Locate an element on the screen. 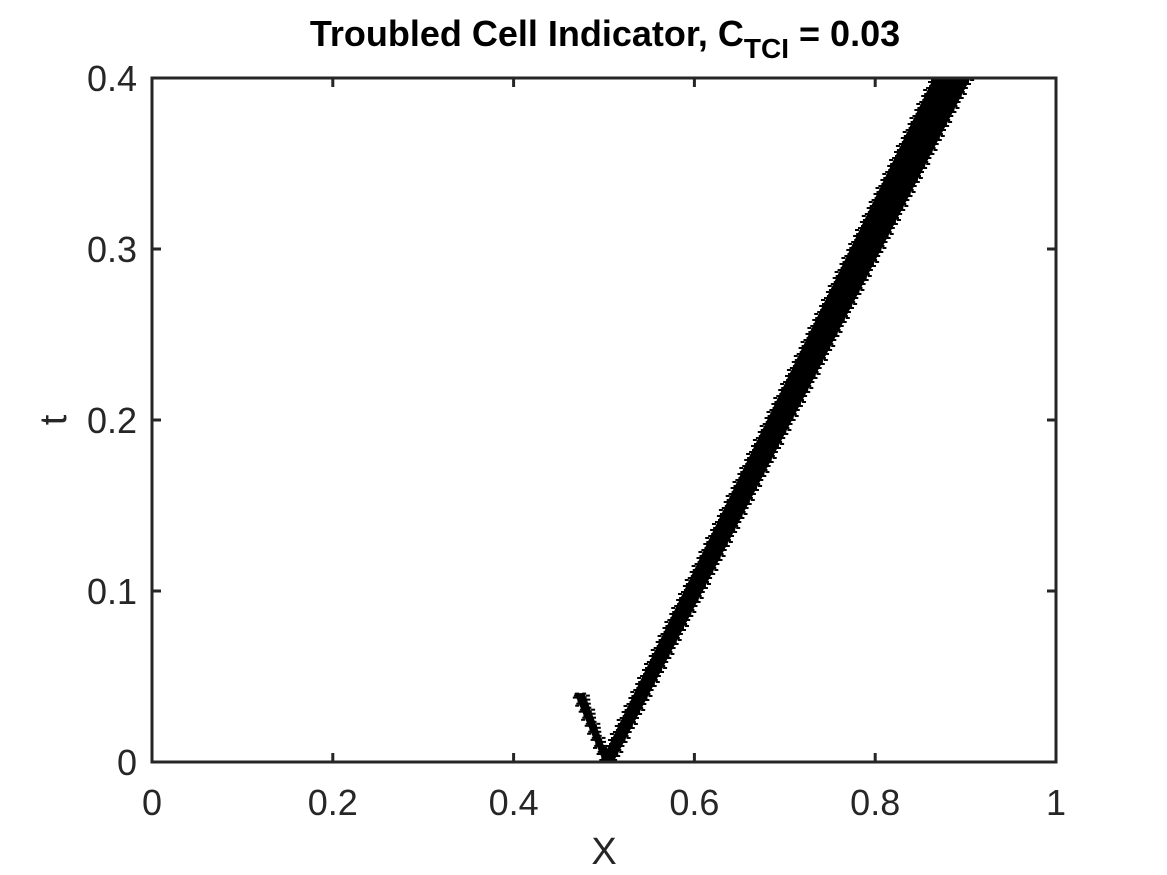  x-tick-label: 0 is located at coordinates (152, 802).